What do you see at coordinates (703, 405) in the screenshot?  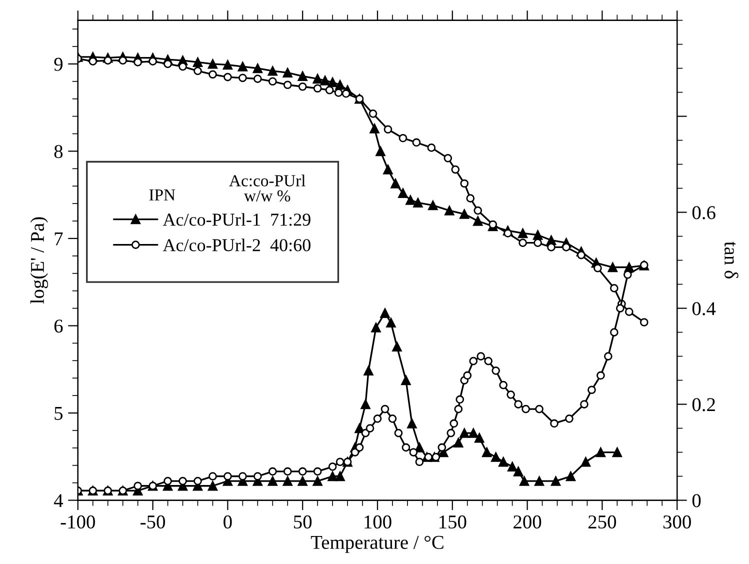 I see `y2-tick-label: 0.2` at bounding box center [703, 405].